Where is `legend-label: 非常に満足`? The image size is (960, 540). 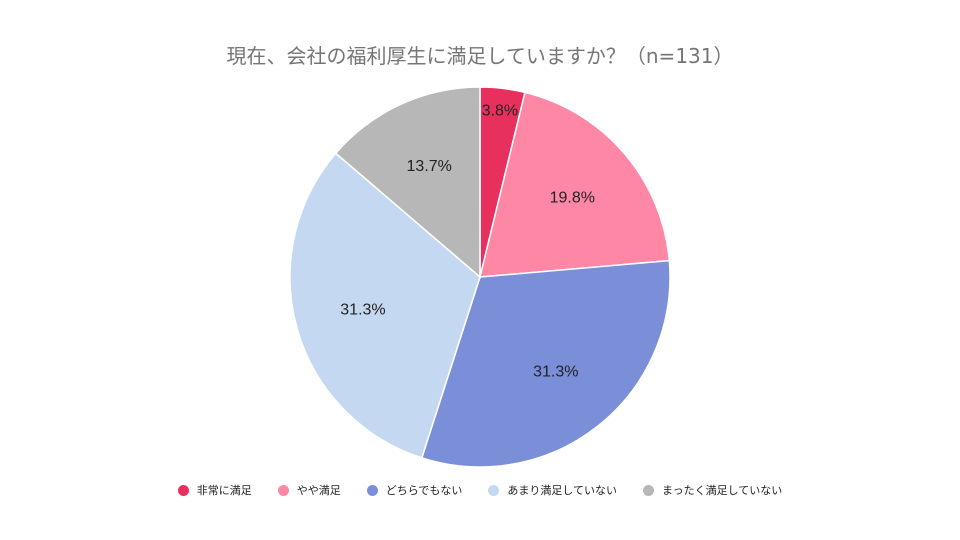 legend-label: 非常に満足 is located at coordinates (224, 490).